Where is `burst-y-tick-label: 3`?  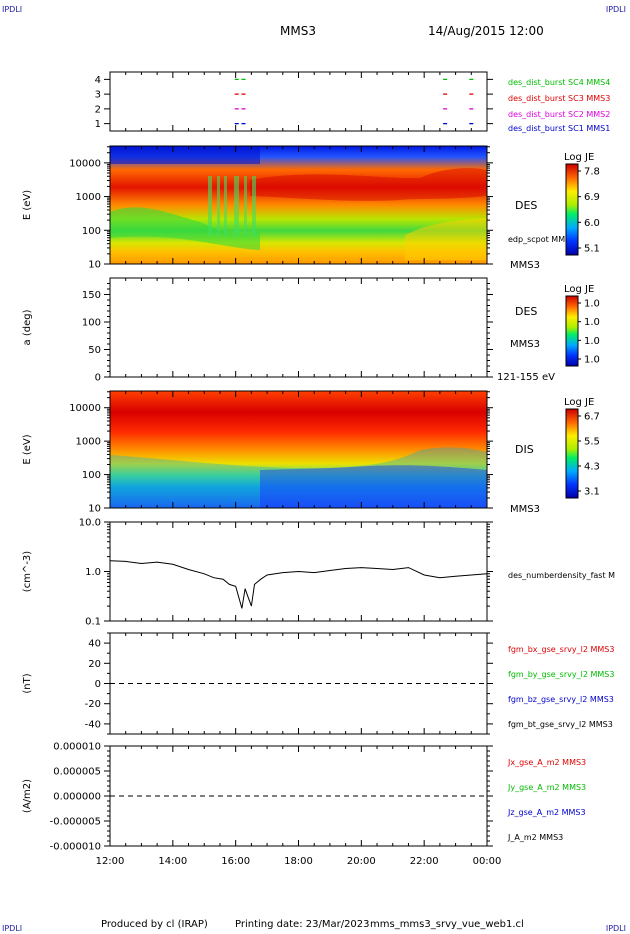 burst-y-tick-label: 3 is located at coordinates (98, 95).